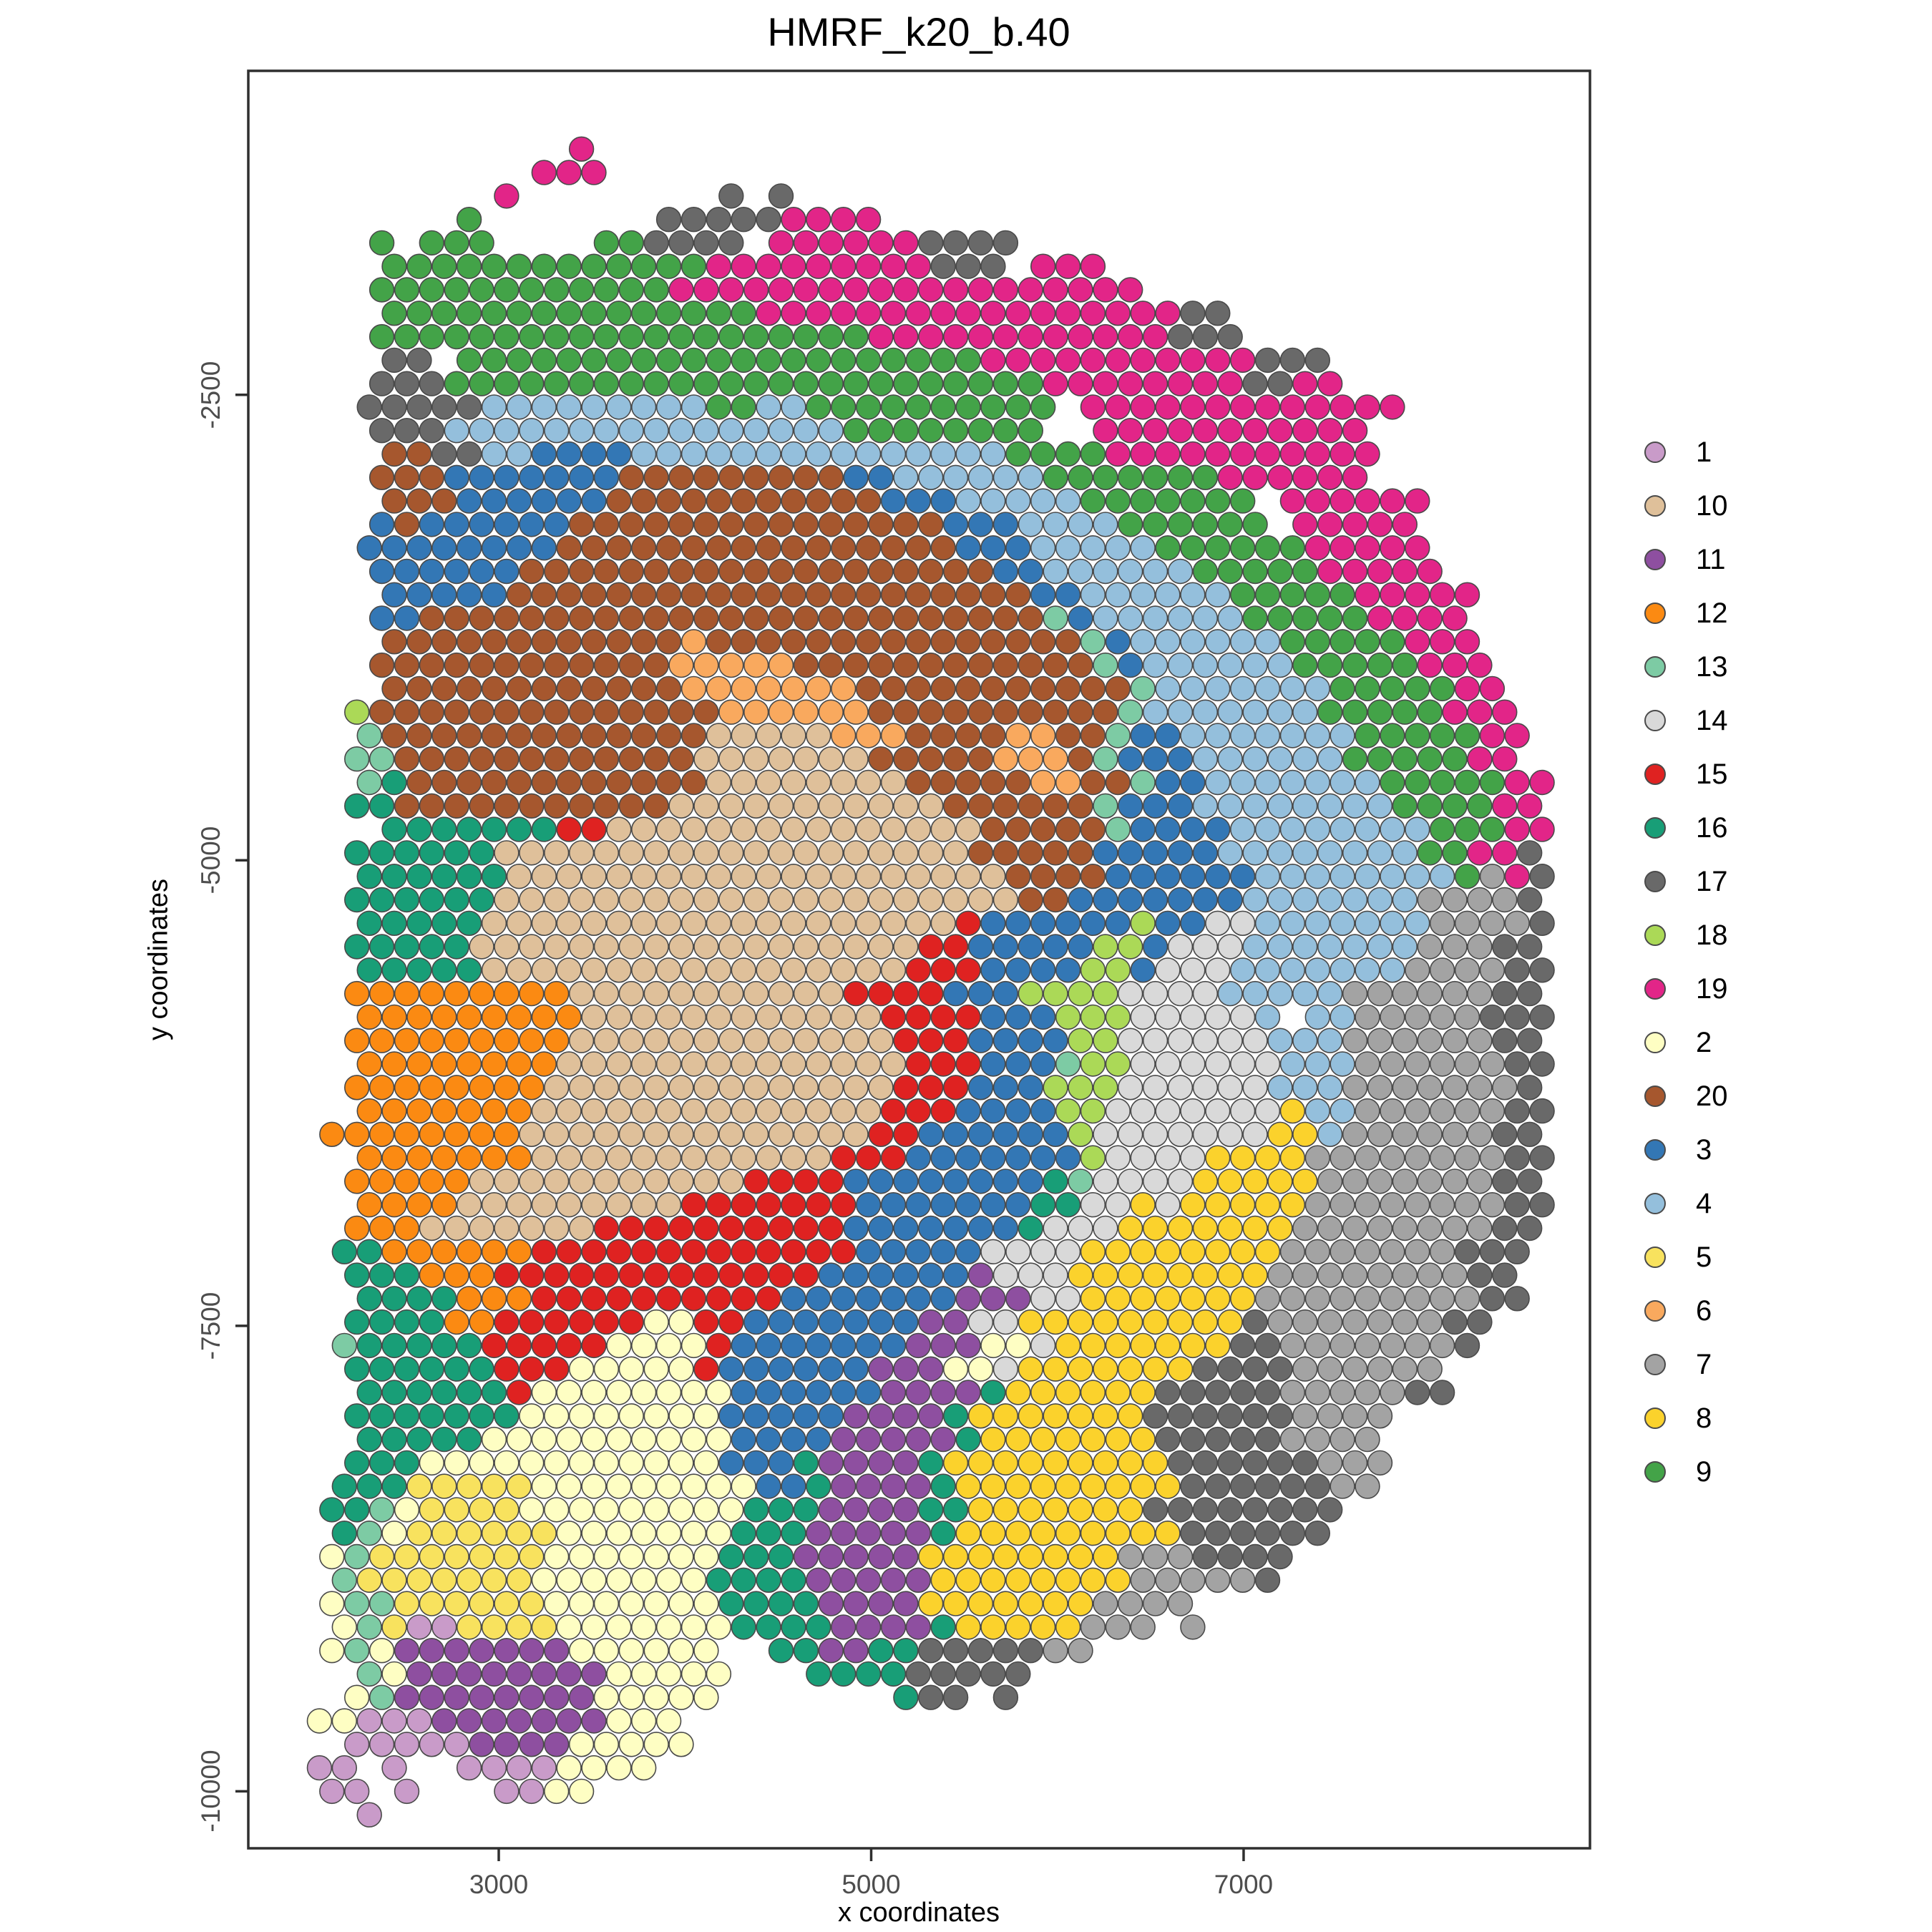 The width and height of the screenshot is (1932, 1932). Describe the element at coordinates (210, 860) in the screenshot. I see `y-tick-label: -5000` at that location.